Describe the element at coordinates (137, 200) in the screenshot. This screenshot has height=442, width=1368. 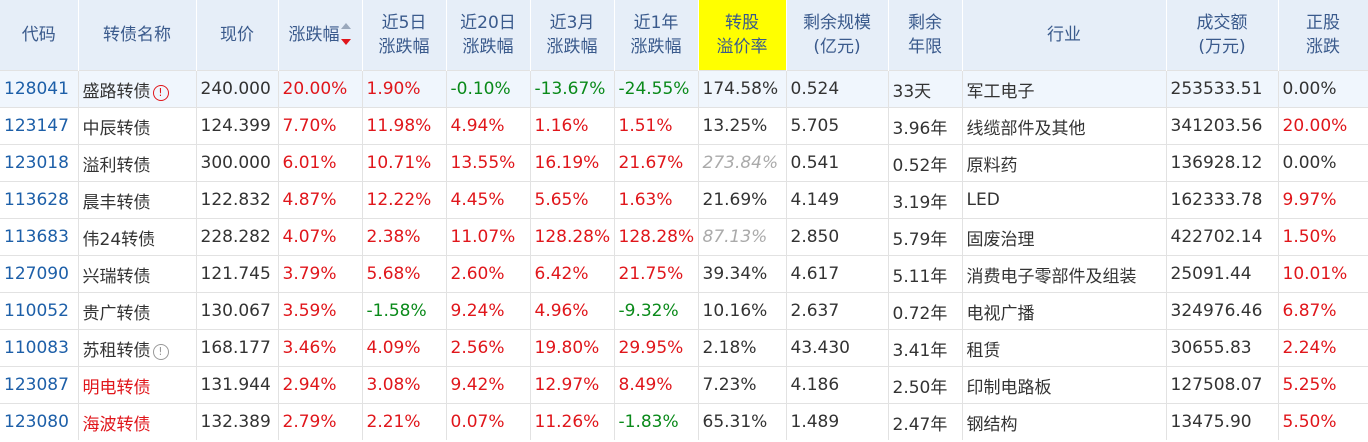
I see `bond-name: 晨丰转债` at that location.